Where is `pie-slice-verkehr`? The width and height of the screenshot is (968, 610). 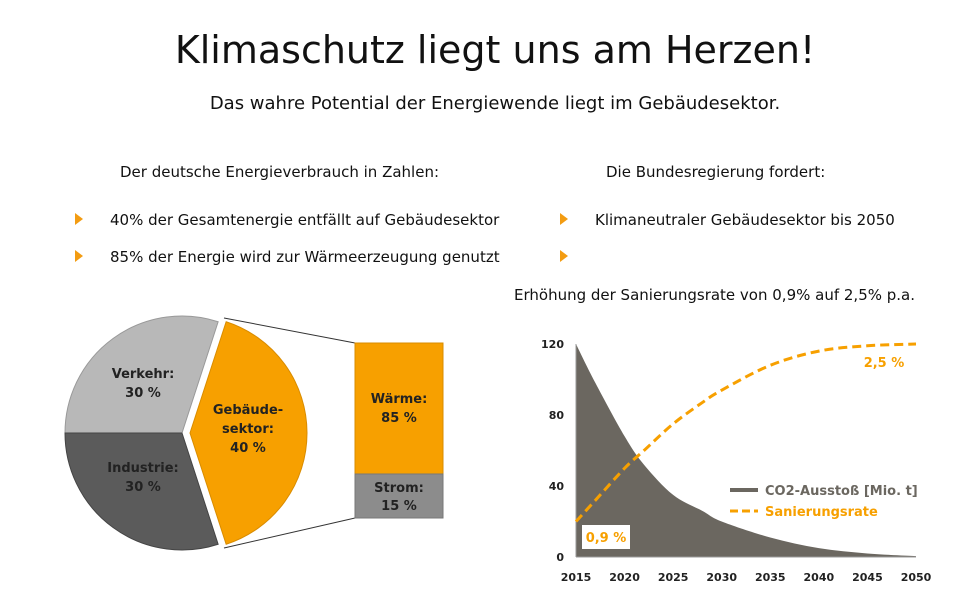
pie-slice-verkehr is located at coordinates (141, 374).